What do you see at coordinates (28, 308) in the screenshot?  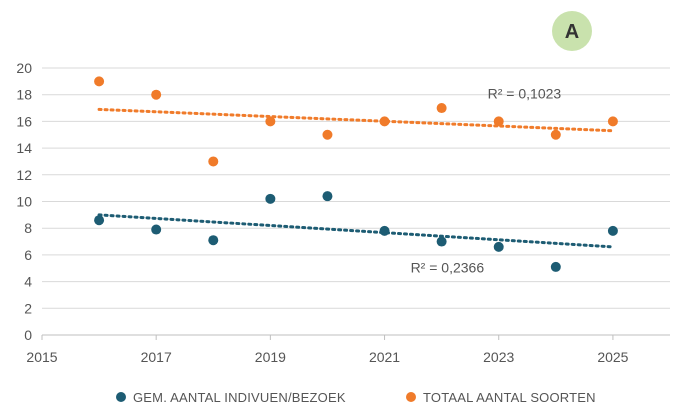 I see `y-tick-label: 2` at bounding box center [28, 308].